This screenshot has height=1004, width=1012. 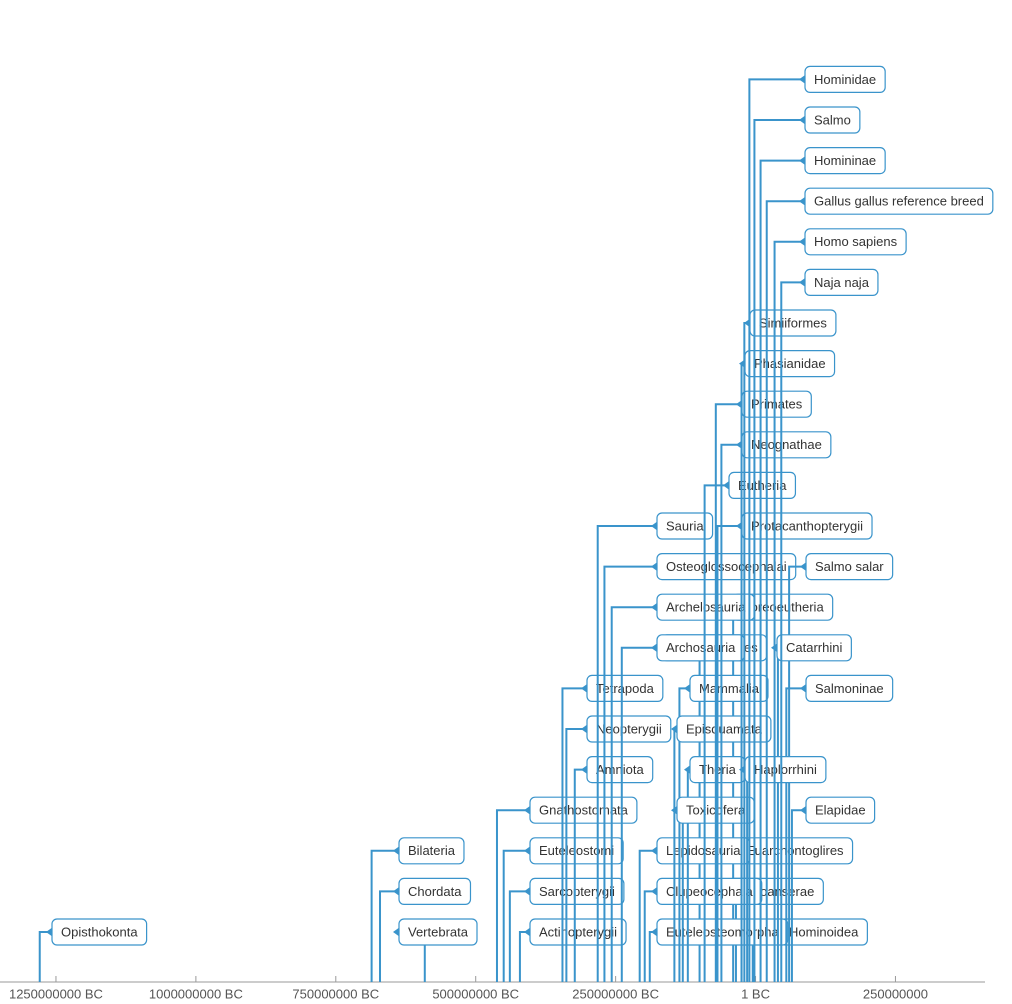 I want to click on event: Gnathostomata, so click(x=566, y=889).